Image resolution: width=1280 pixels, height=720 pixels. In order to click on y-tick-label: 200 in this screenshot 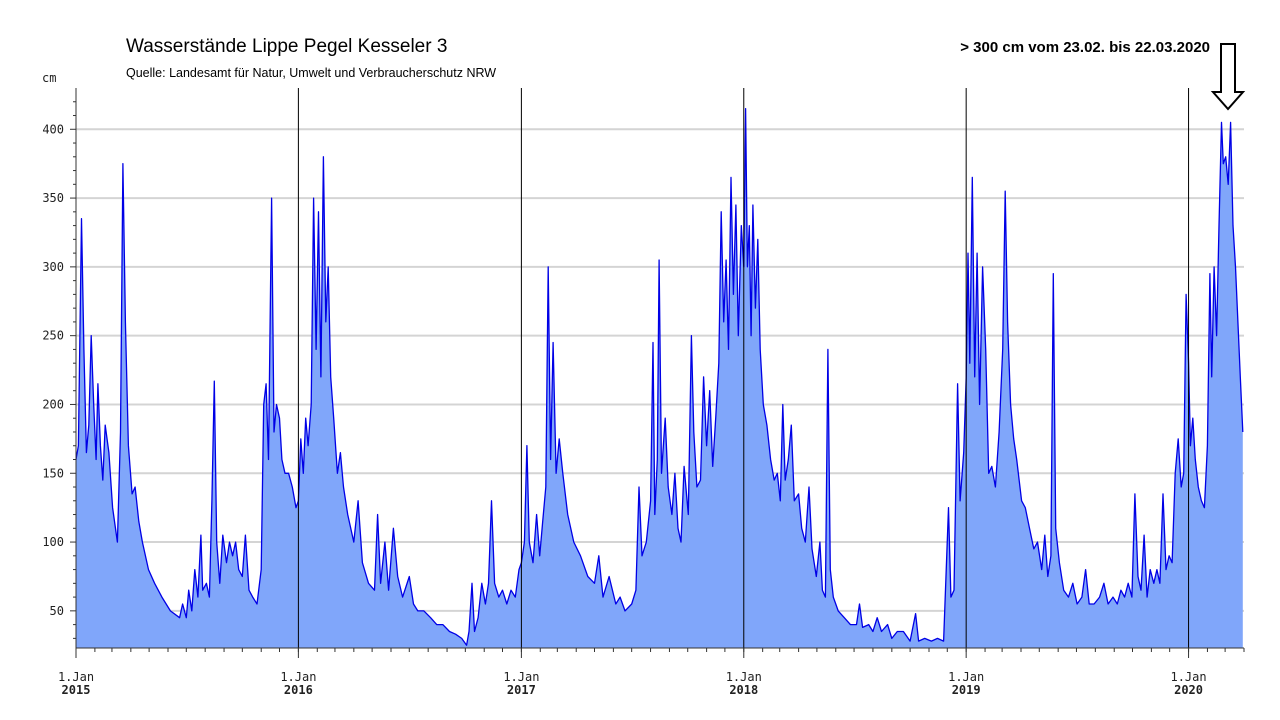, I will do `click(53, 404)`.